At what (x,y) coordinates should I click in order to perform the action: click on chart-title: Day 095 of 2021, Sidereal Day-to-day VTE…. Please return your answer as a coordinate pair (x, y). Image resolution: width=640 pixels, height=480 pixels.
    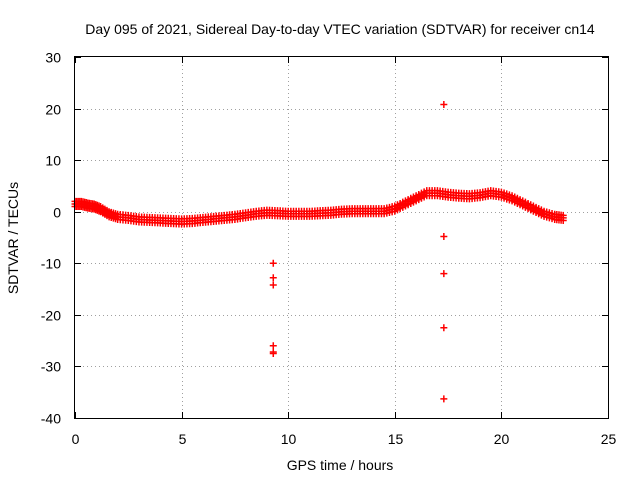
    Looking at the image, I should click on (340, 29).